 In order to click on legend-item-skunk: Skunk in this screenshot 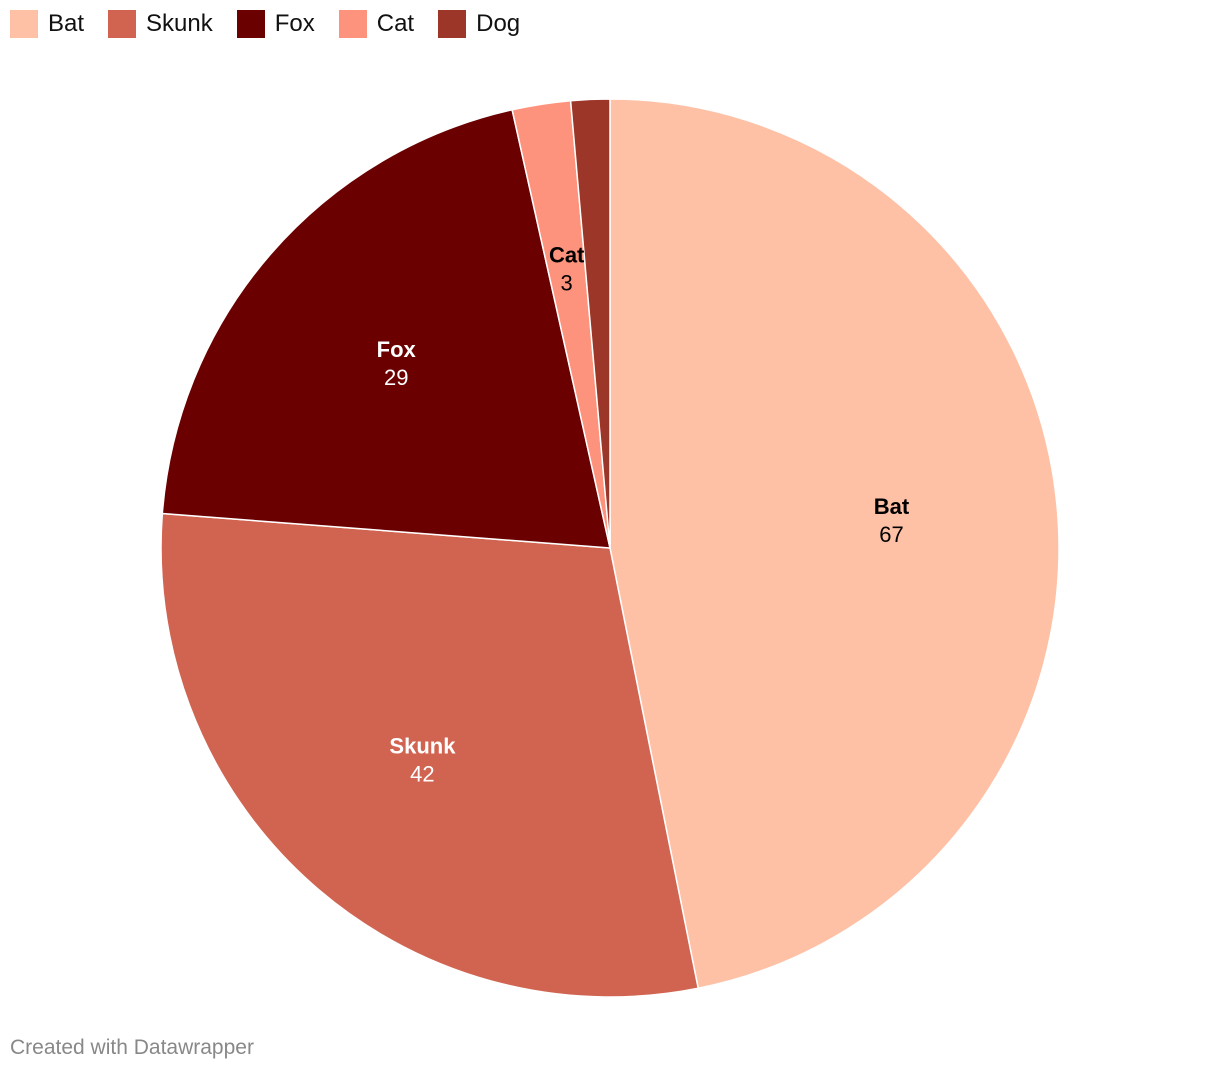, I will do `click(160, 24)`.